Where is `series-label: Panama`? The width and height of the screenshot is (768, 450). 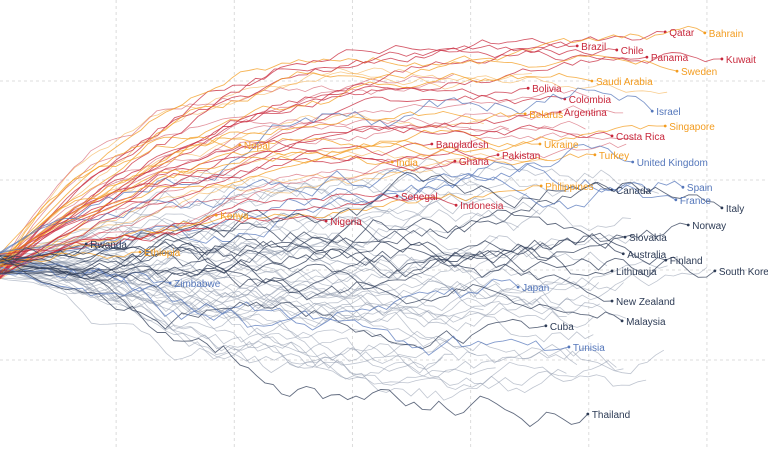 series-label: Panama is located at coordinates (670, 58).